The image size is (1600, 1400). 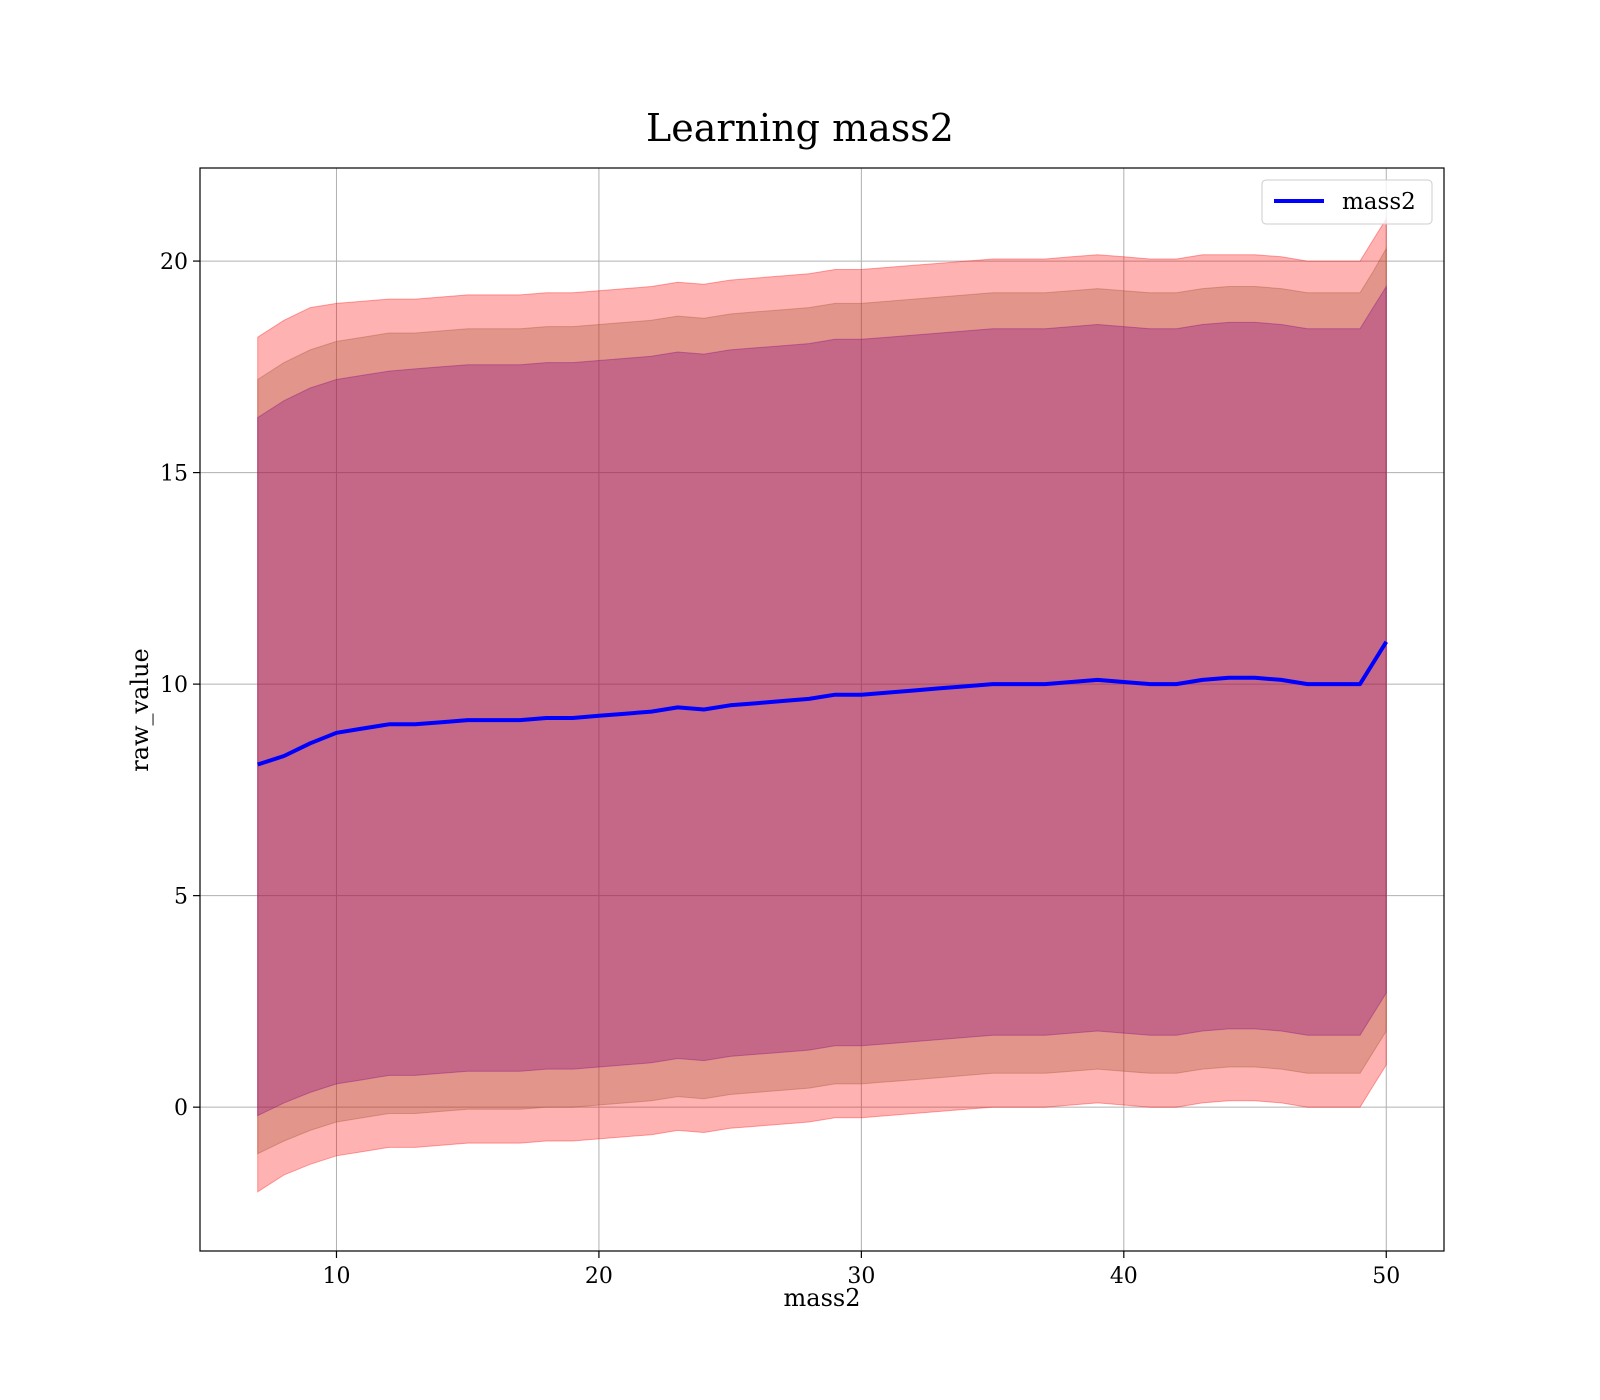 What do you see at coordinates (822, 1298) in the screenshot?
I see `x-axis-label: mass2` at bounding box center [822, 1298].